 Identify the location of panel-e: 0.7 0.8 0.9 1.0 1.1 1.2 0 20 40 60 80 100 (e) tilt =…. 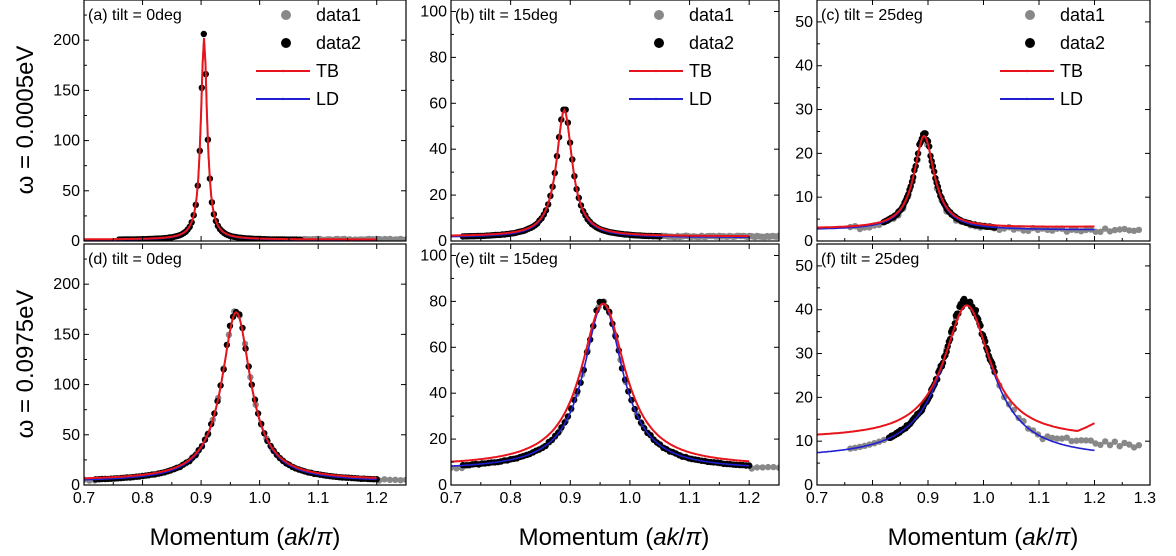
(600, 375).